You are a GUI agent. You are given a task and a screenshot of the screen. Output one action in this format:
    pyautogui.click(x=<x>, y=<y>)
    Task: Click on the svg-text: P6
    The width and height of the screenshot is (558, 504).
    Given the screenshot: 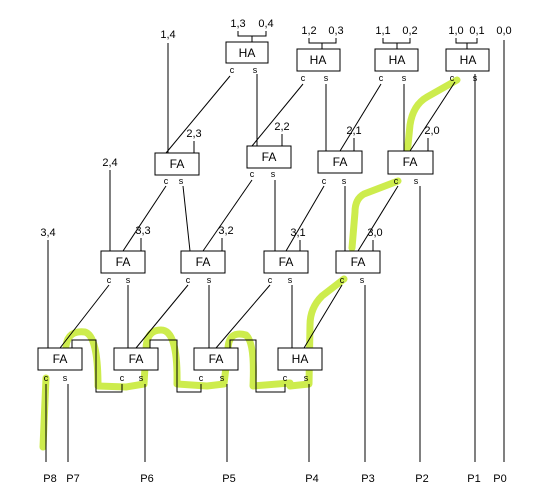 What is the action you would take?
    pyautogui.click(x=146, y=479)
    